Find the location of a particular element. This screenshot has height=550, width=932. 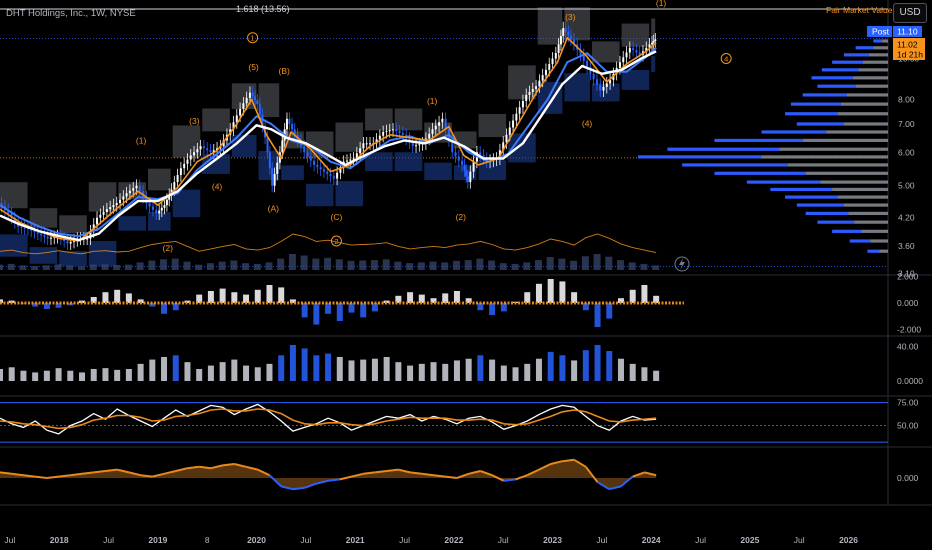

circle-wave-marker is located at coordinates (726, 58).